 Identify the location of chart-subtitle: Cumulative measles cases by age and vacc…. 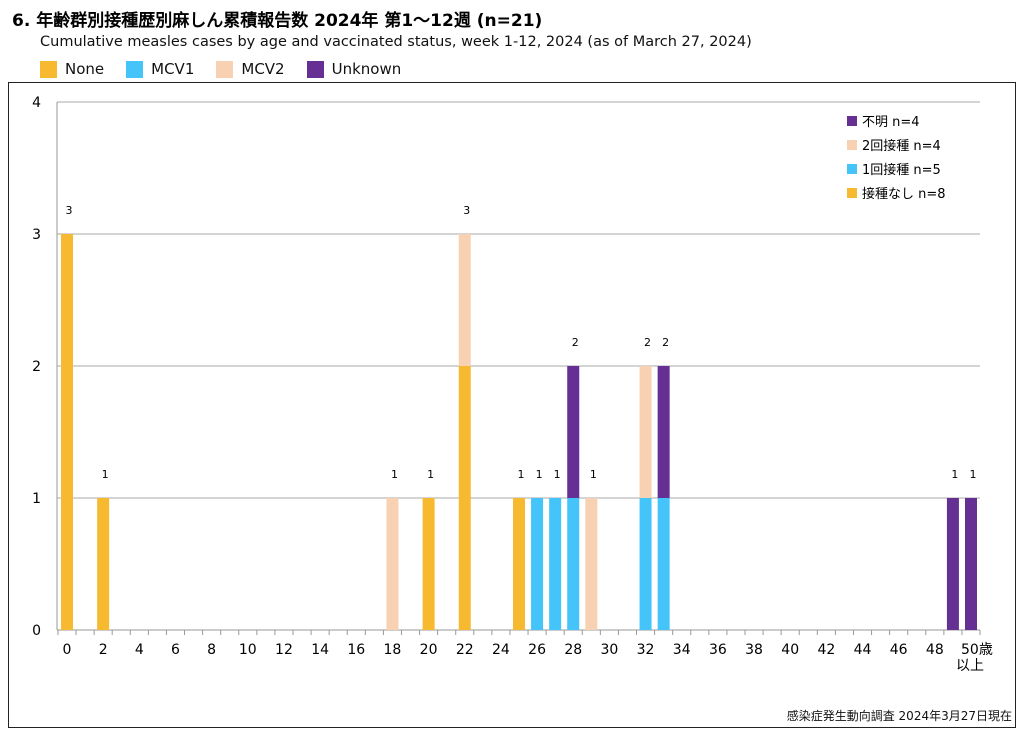
(396, 42).